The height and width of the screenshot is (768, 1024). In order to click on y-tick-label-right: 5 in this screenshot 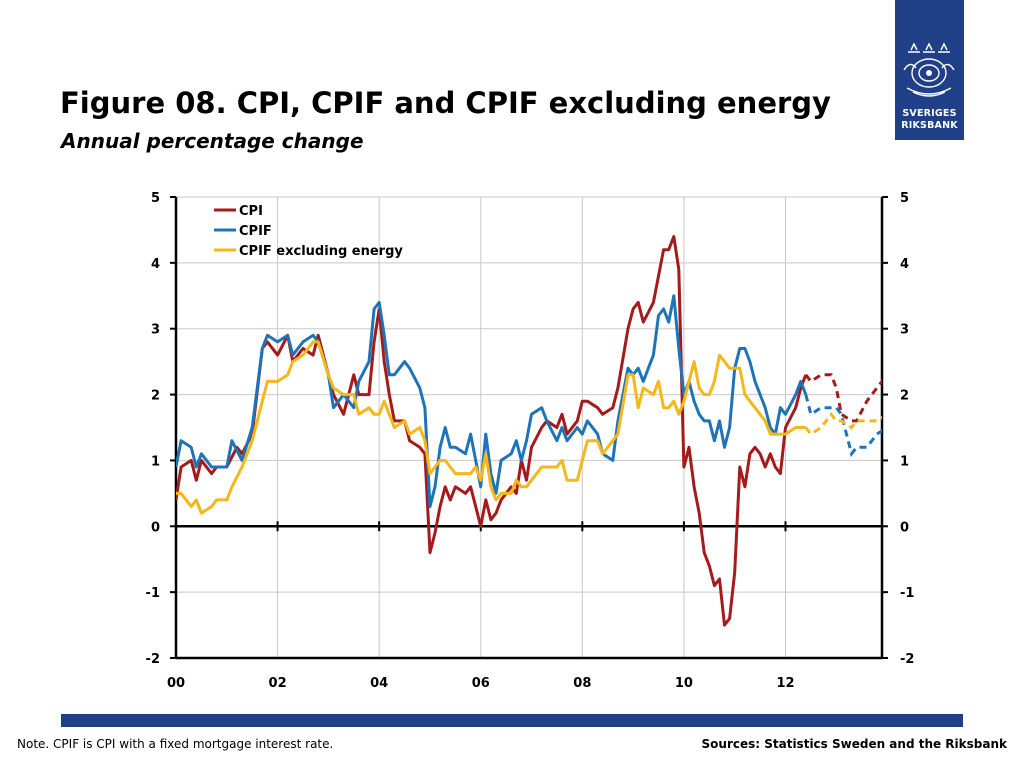, I will do `click(904, 198)`.